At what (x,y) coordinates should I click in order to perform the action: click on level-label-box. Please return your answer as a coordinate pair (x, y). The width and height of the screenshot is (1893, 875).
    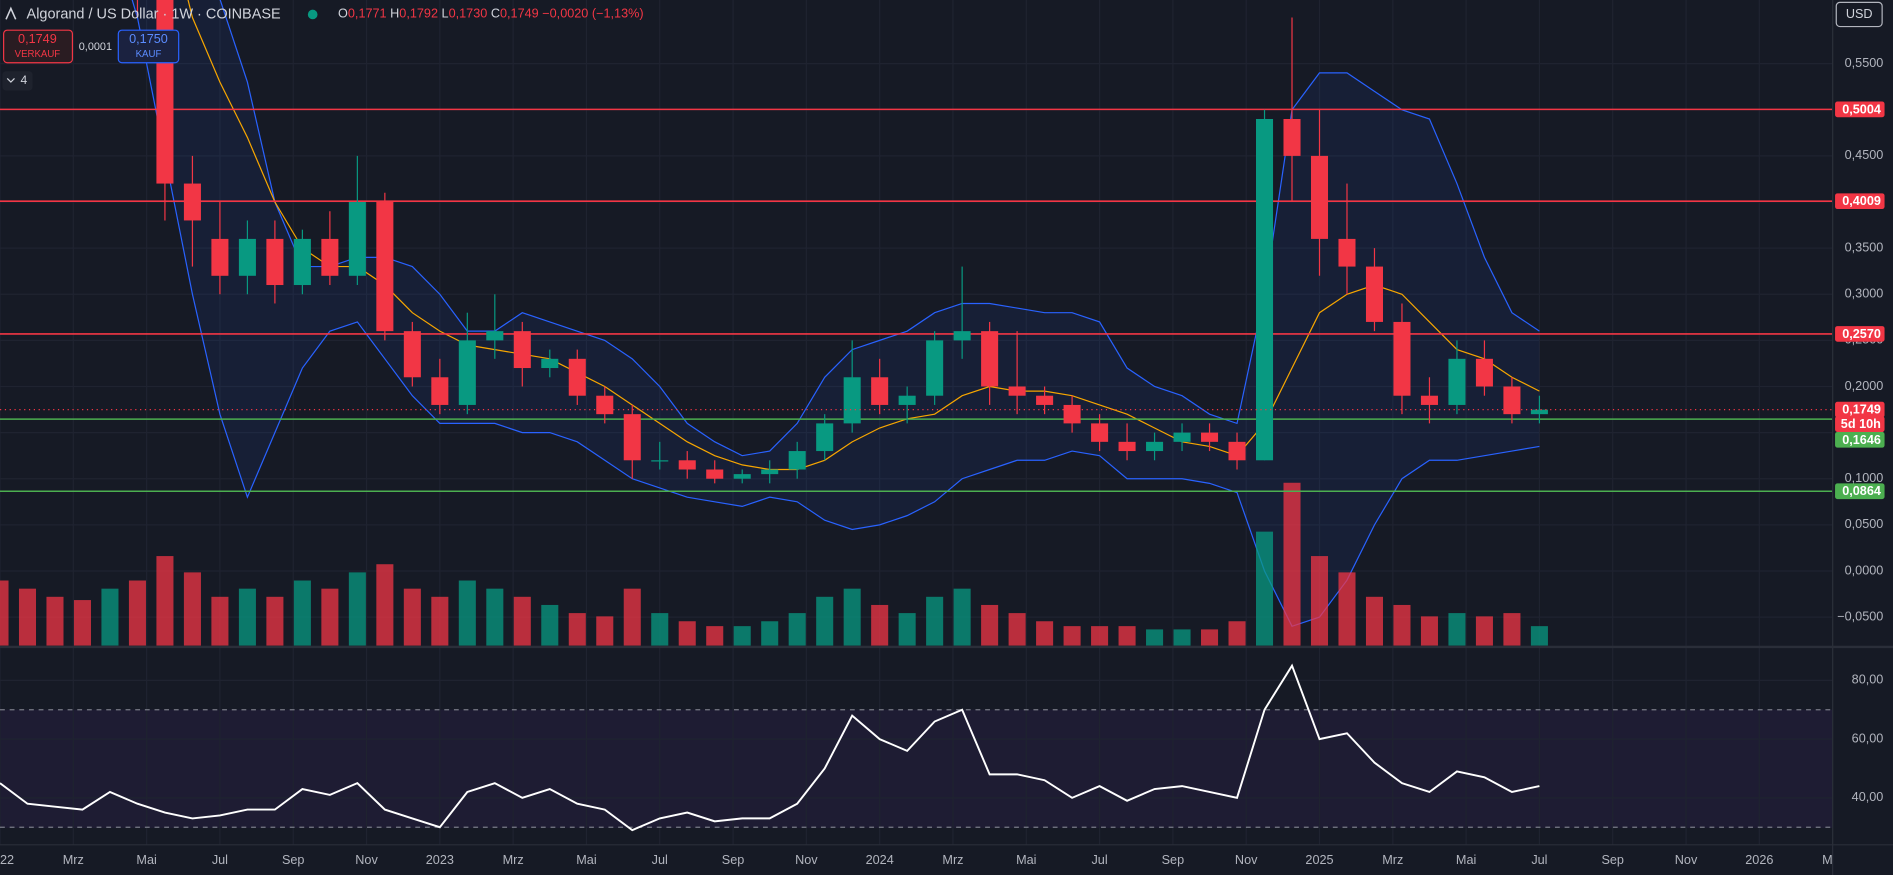
    Looking at the image, I should click on (1860, 439).